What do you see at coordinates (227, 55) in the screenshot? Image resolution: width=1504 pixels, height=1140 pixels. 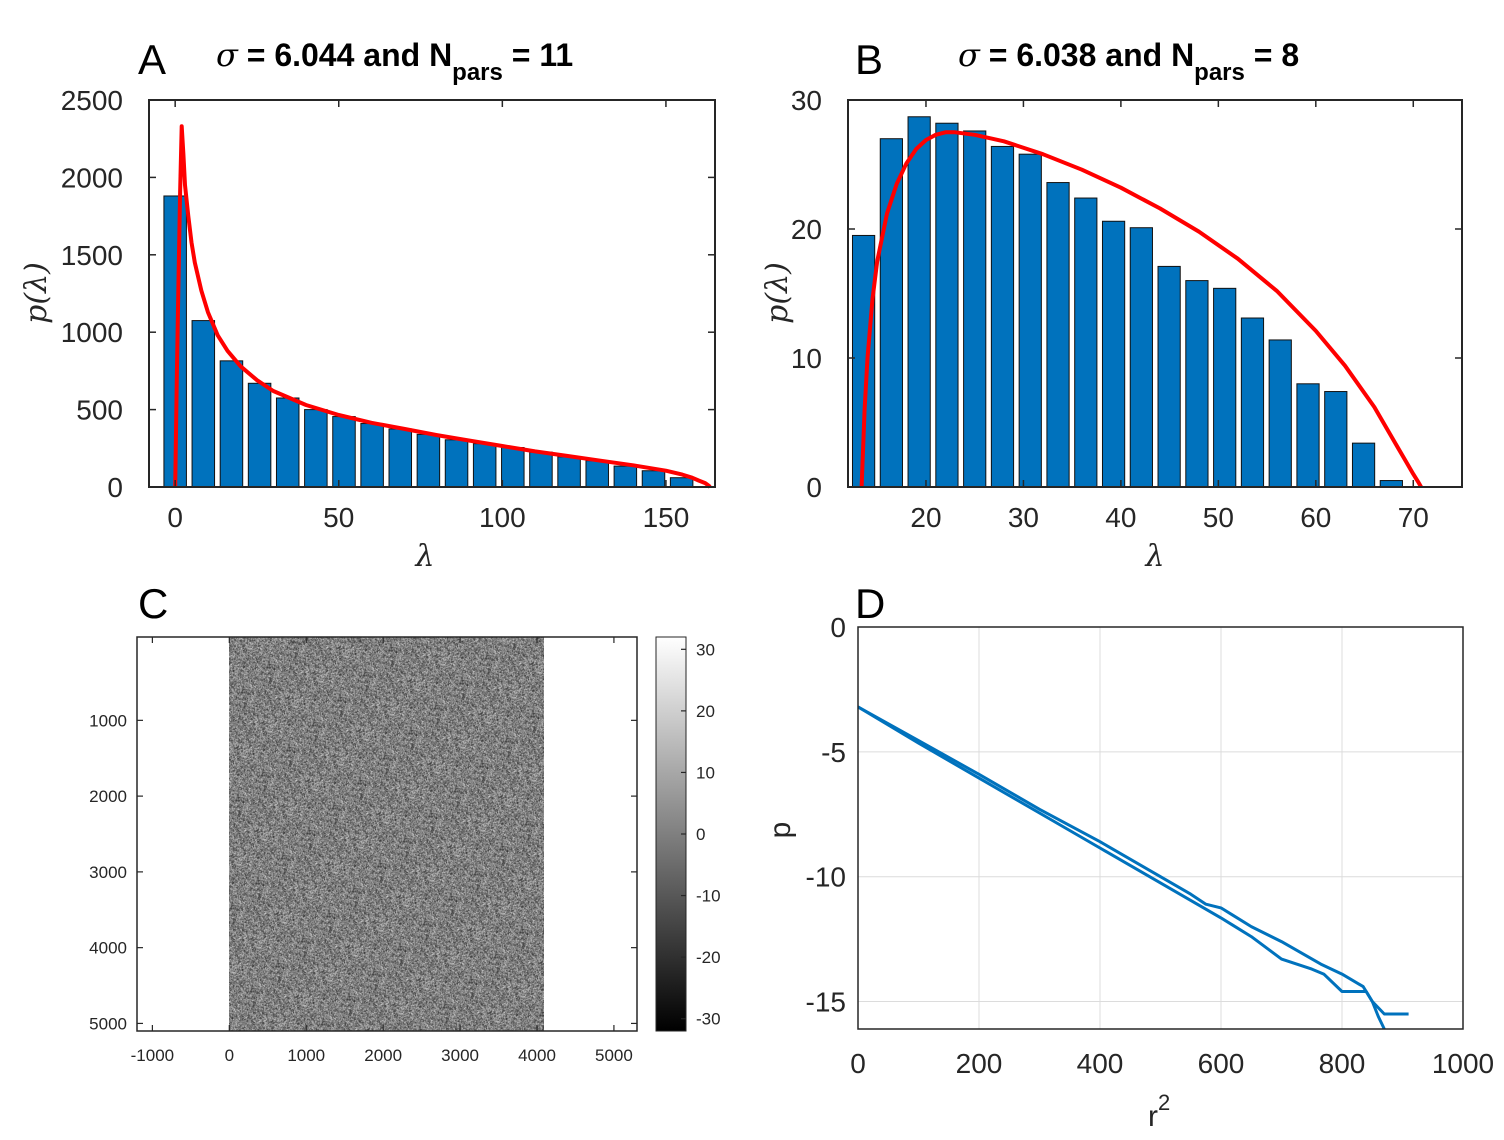 I see `panel-a-title-sigma: σ` at bounding box center [227, 55].